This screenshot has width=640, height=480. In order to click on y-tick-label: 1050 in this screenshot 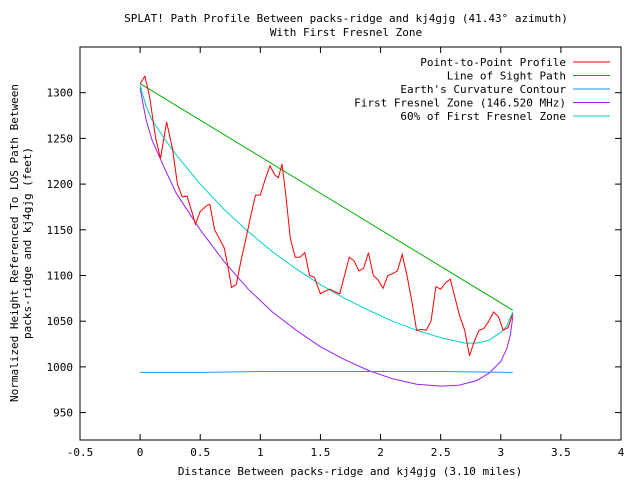, I will do `click(60, 321)`.